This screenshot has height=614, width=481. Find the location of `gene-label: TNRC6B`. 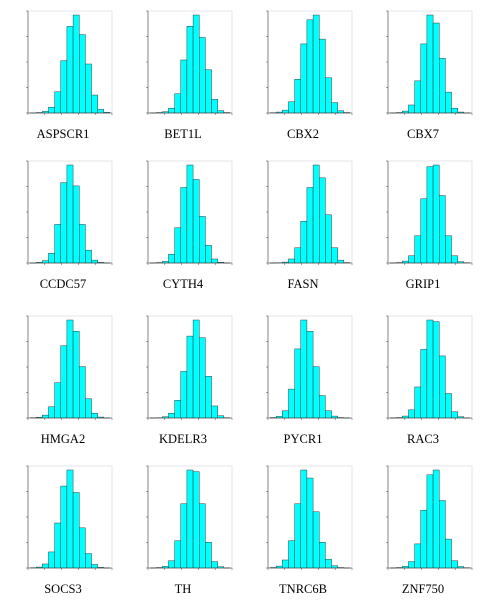

gene-label: TNRC6B is located at coordinates (303, 589).